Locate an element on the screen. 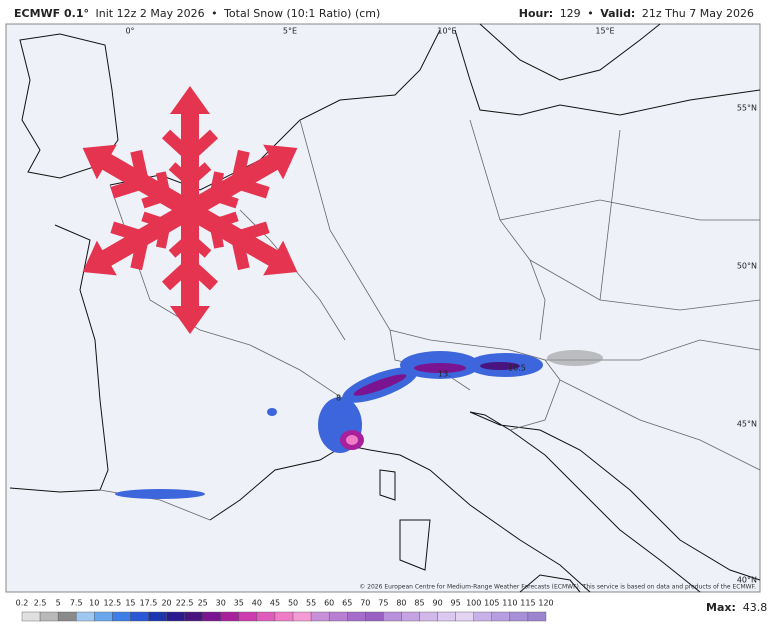 Image resolution: width=768 pixels, height=631 pixels. colorbar-label: 20 is located at coordinates (166, 603).